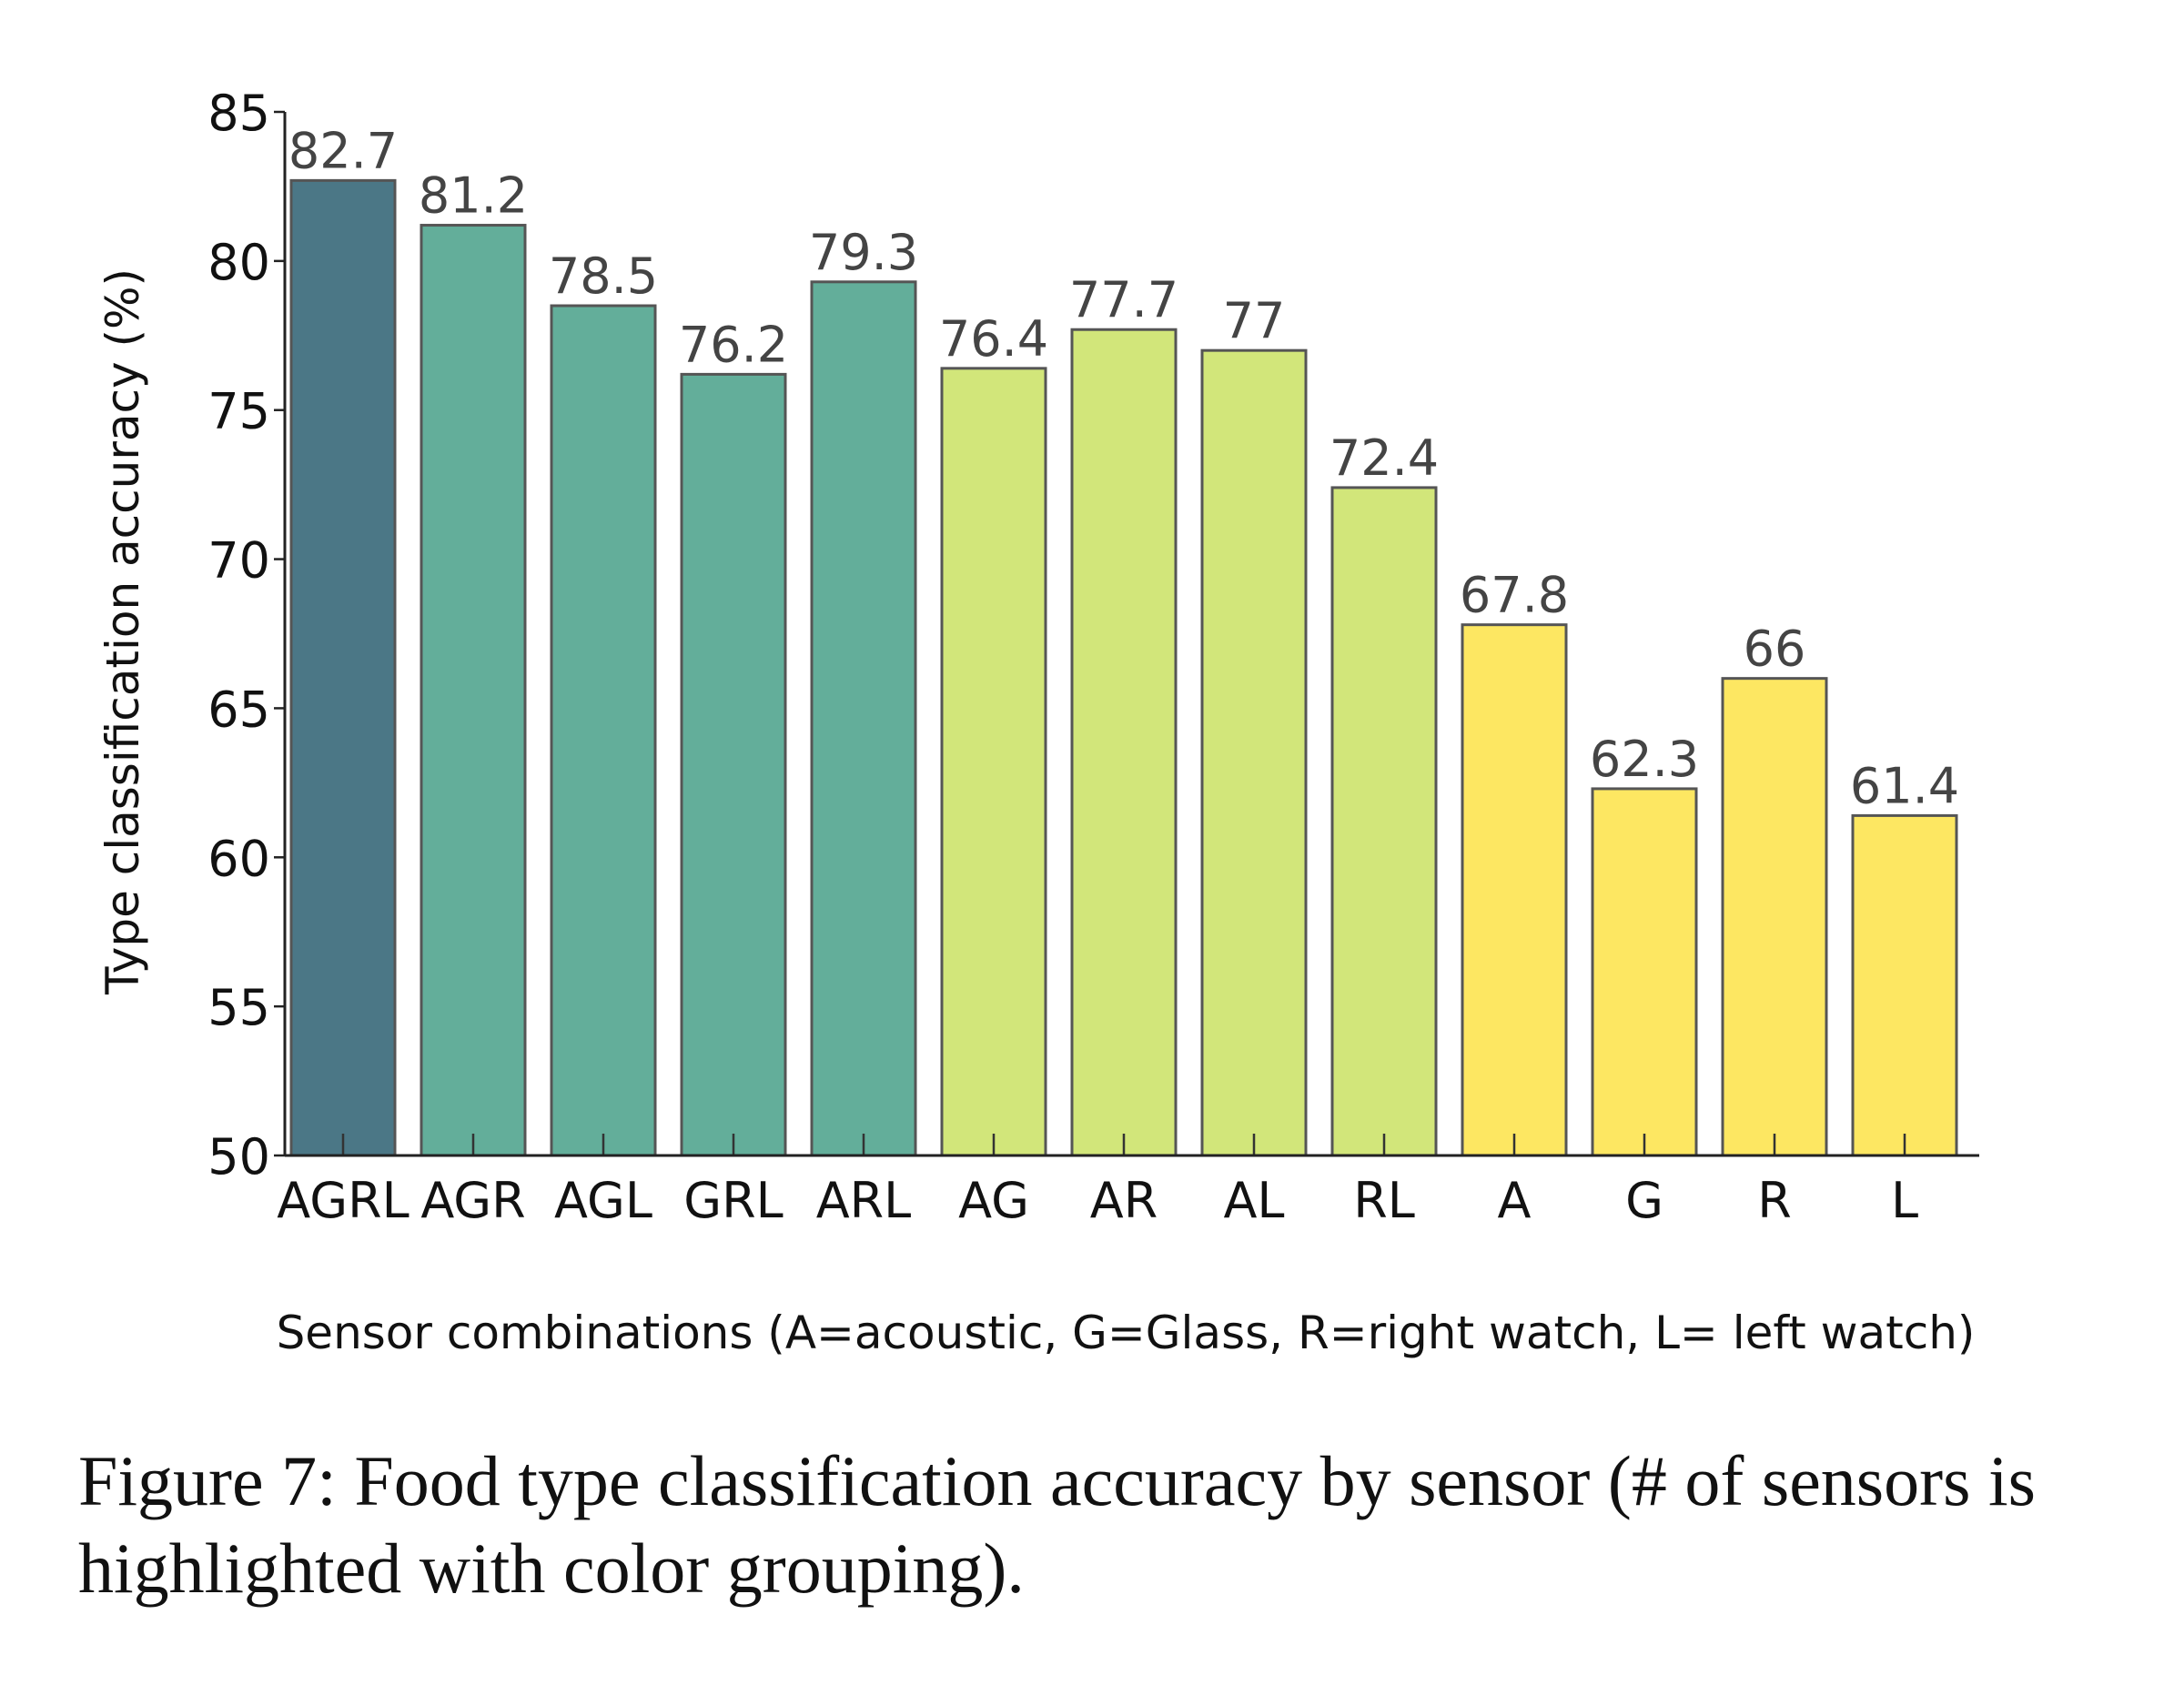 This screenshot has height=1685, width=2184. Describe the element at coordinates (239, 561) in the screenshot. I see `y-tick-label: 70` at that location.